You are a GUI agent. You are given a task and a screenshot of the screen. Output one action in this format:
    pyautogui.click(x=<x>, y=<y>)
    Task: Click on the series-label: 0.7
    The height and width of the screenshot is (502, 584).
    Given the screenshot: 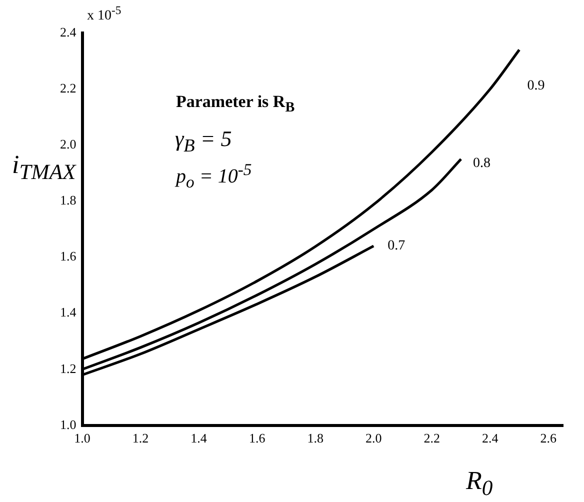 What is the action you would take?
    pyautogui.click(x=397, y=246)
    